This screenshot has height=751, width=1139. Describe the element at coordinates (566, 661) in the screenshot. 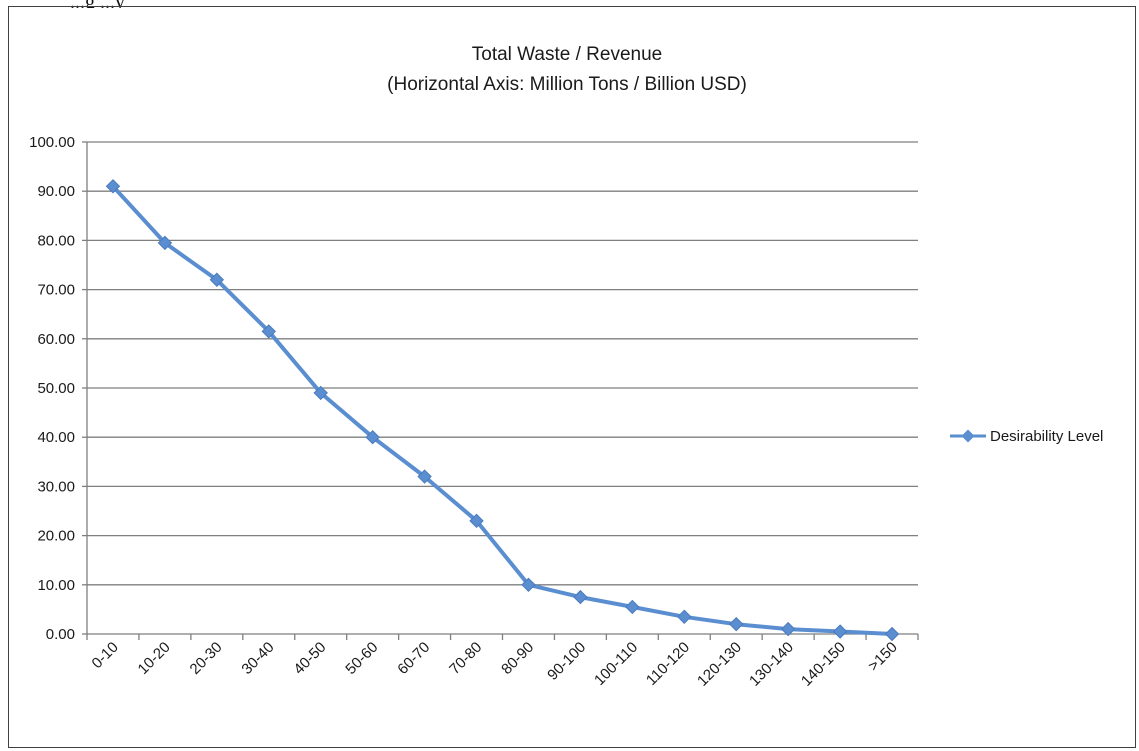

I see `x-tick-label: 90-100` at that location.